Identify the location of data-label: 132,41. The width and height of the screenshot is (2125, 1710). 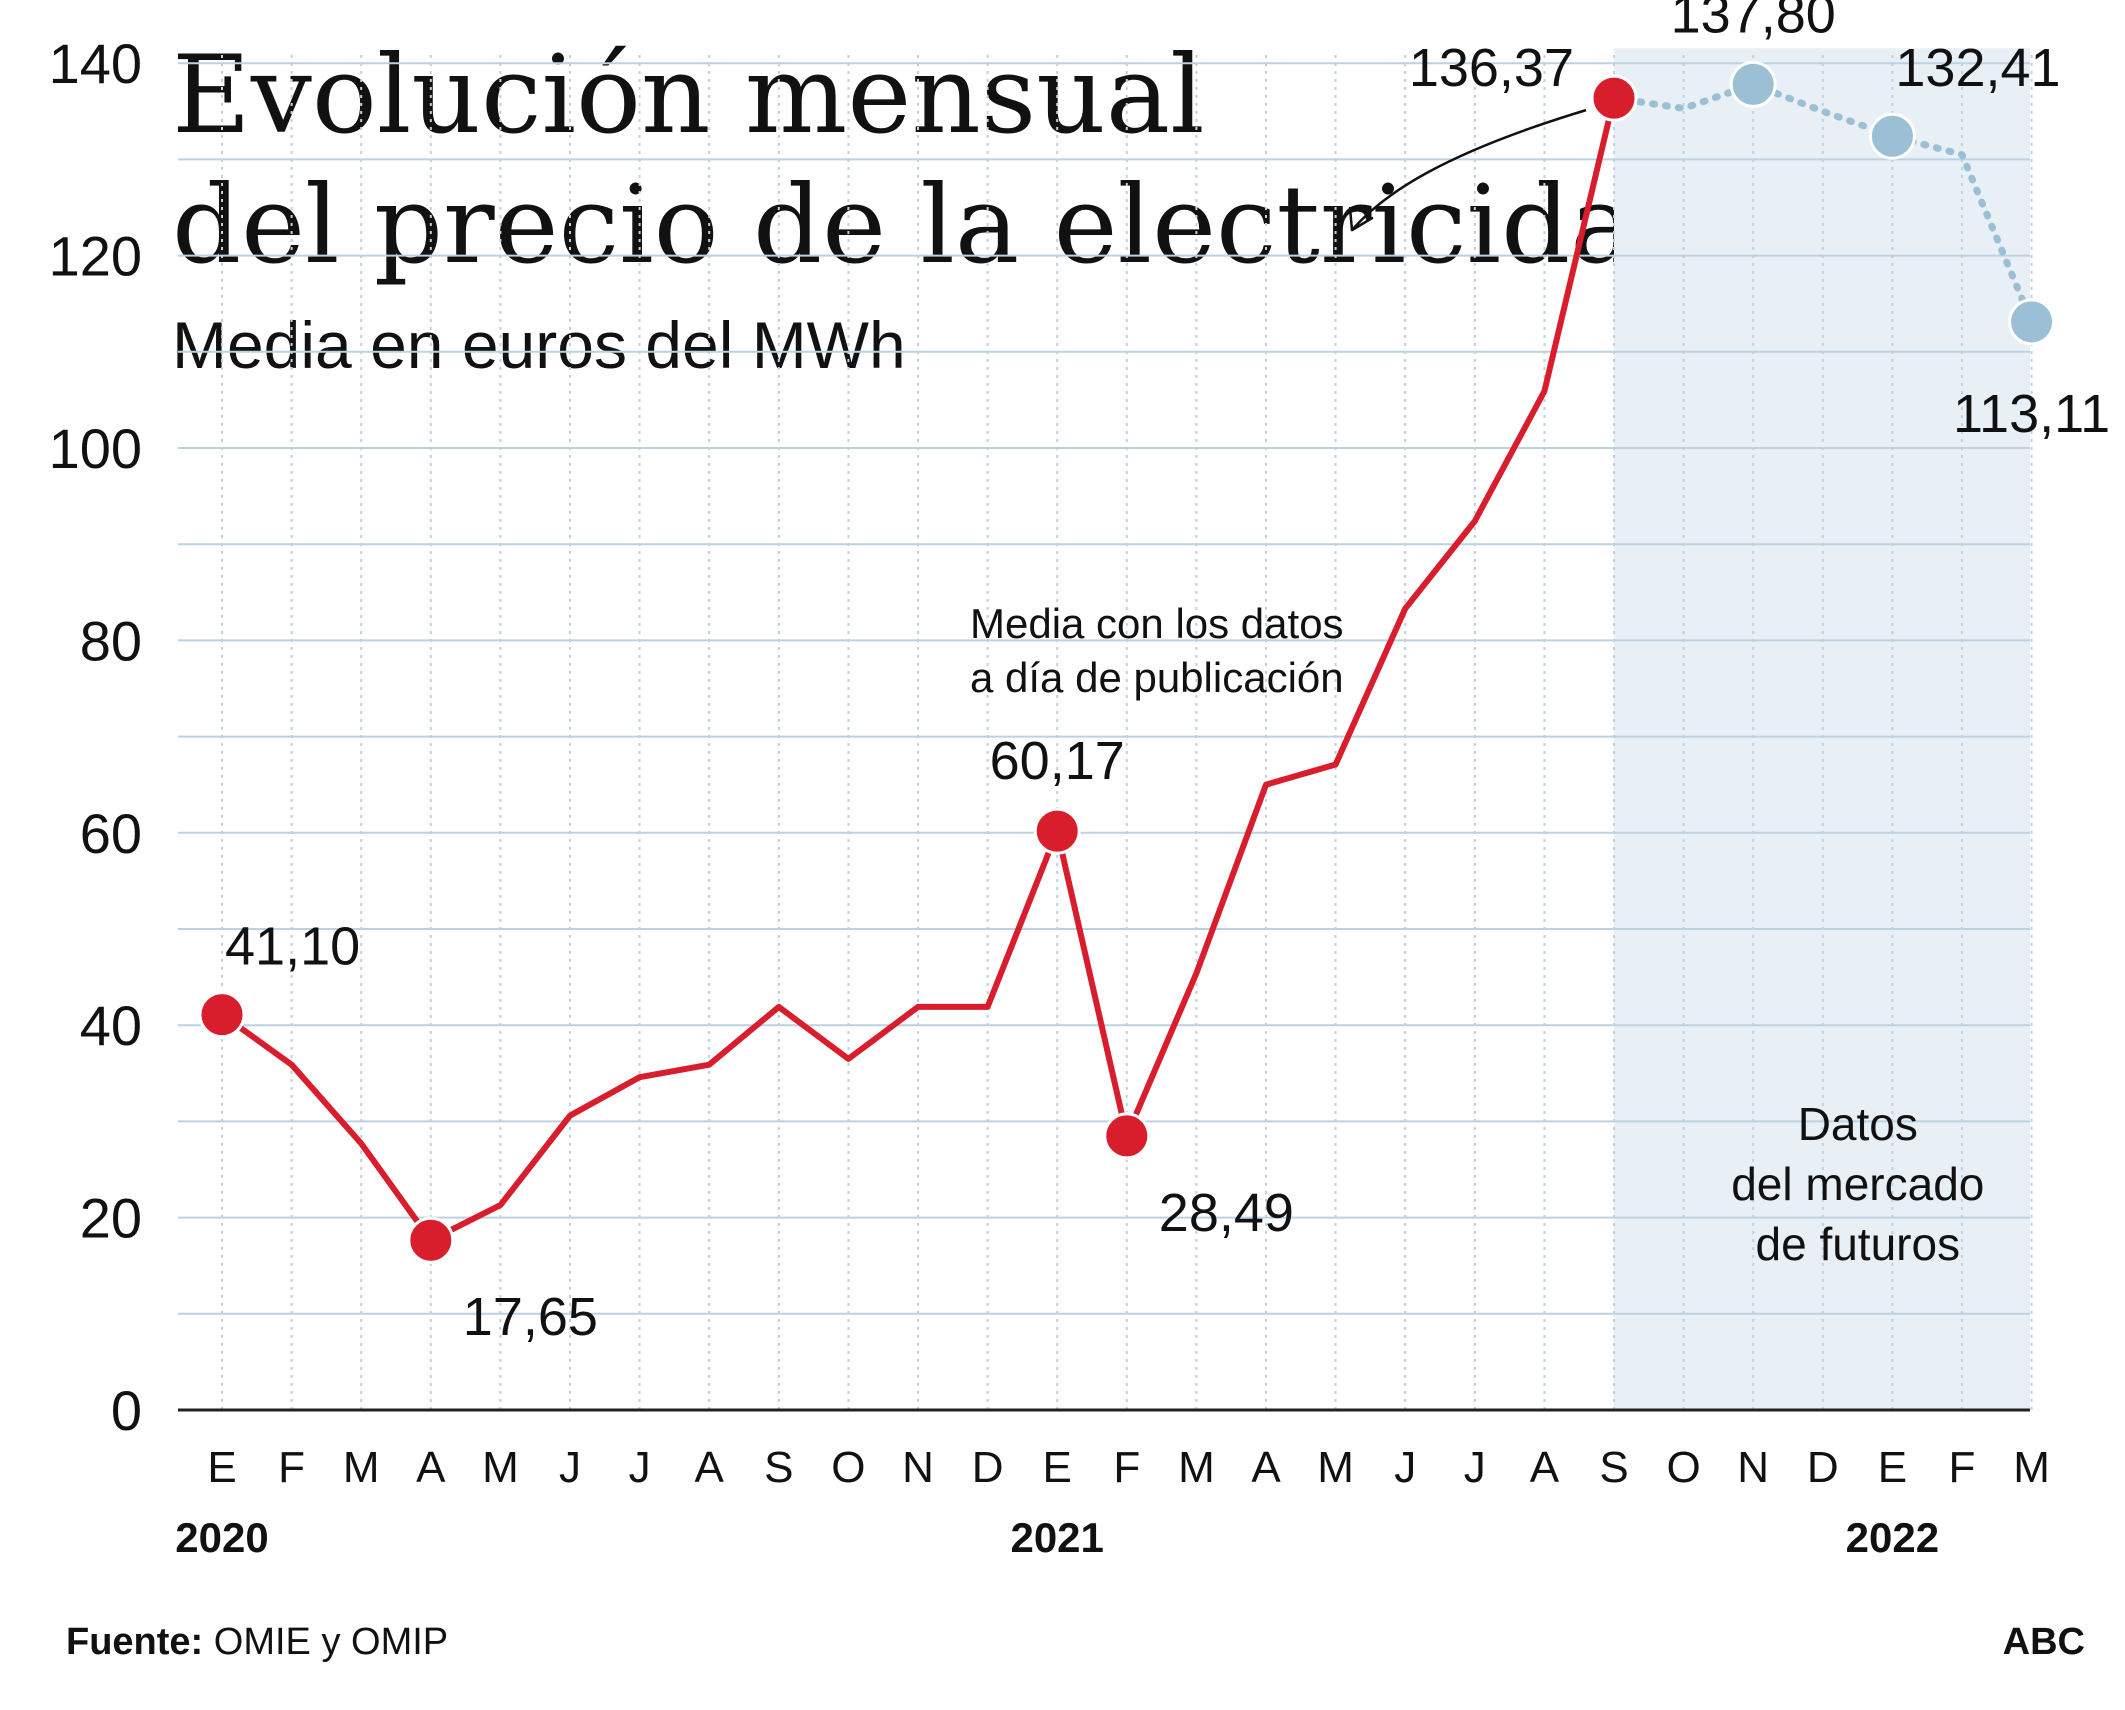
(1977, 68).